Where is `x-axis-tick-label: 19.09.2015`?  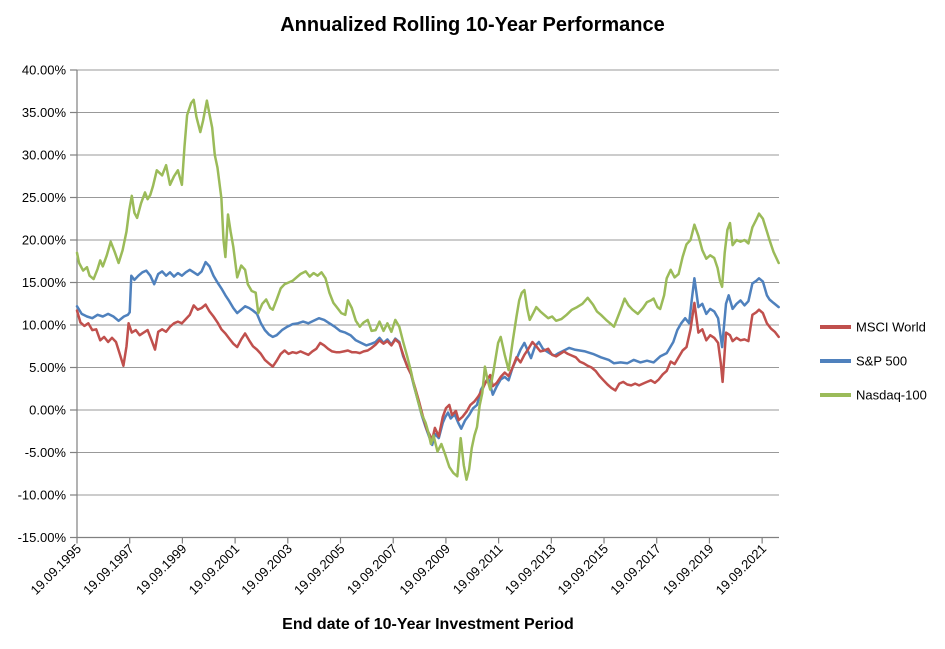 x-axis-tick-label: 19.09.2015 is located at coordinates (583, 569).